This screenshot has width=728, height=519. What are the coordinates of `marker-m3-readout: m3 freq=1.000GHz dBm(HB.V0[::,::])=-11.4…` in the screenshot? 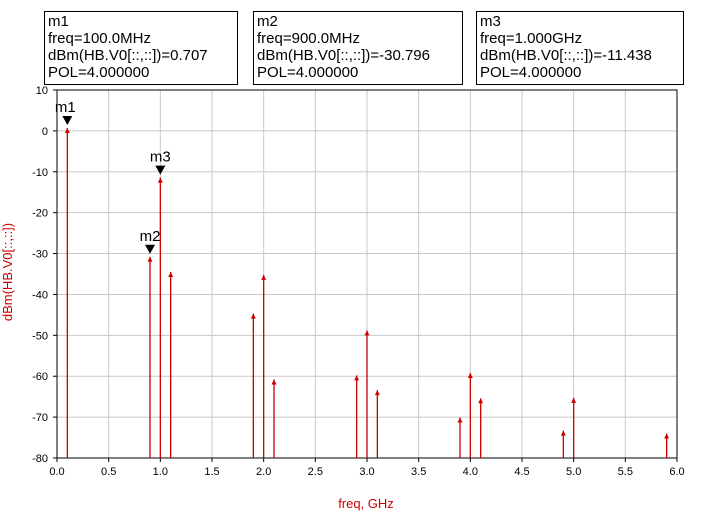 It's located at (580, 48).